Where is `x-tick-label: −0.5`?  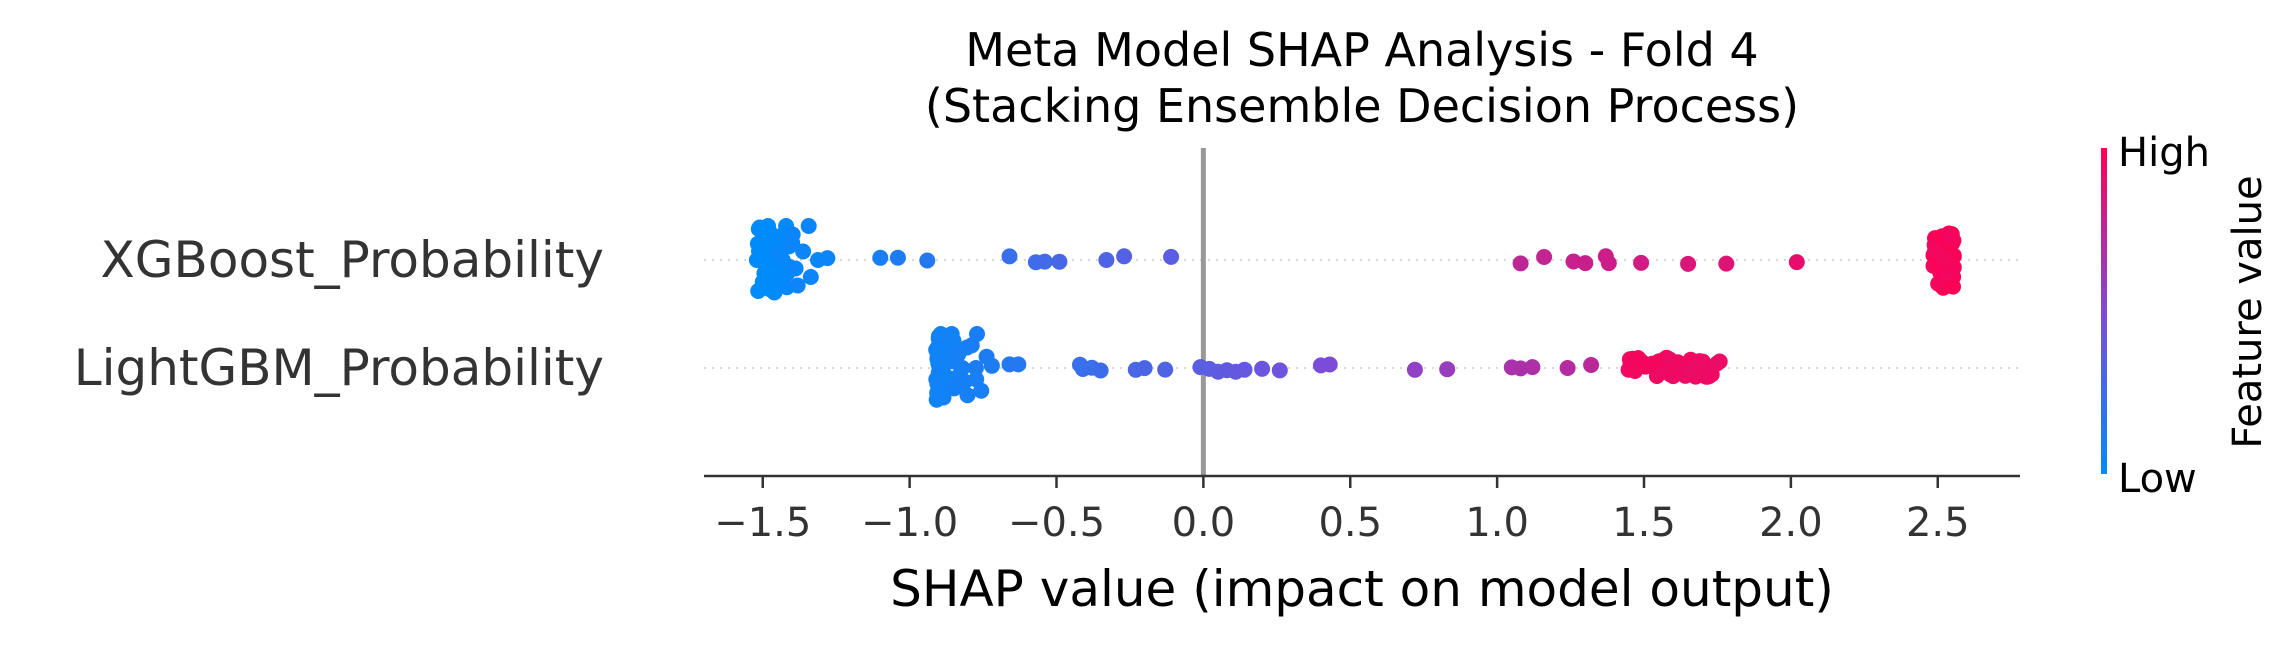 x-tick-label: −0.5 is located at coordinates (1056, 523).